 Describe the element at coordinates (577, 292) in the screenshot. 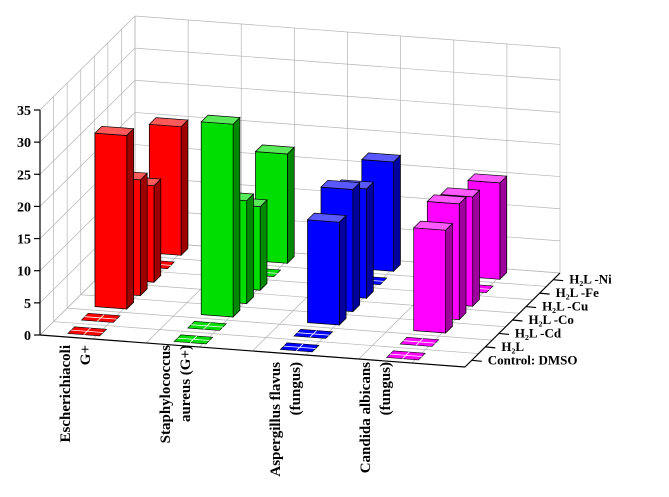

I see `series-label: H₂L -Fe` at that location.